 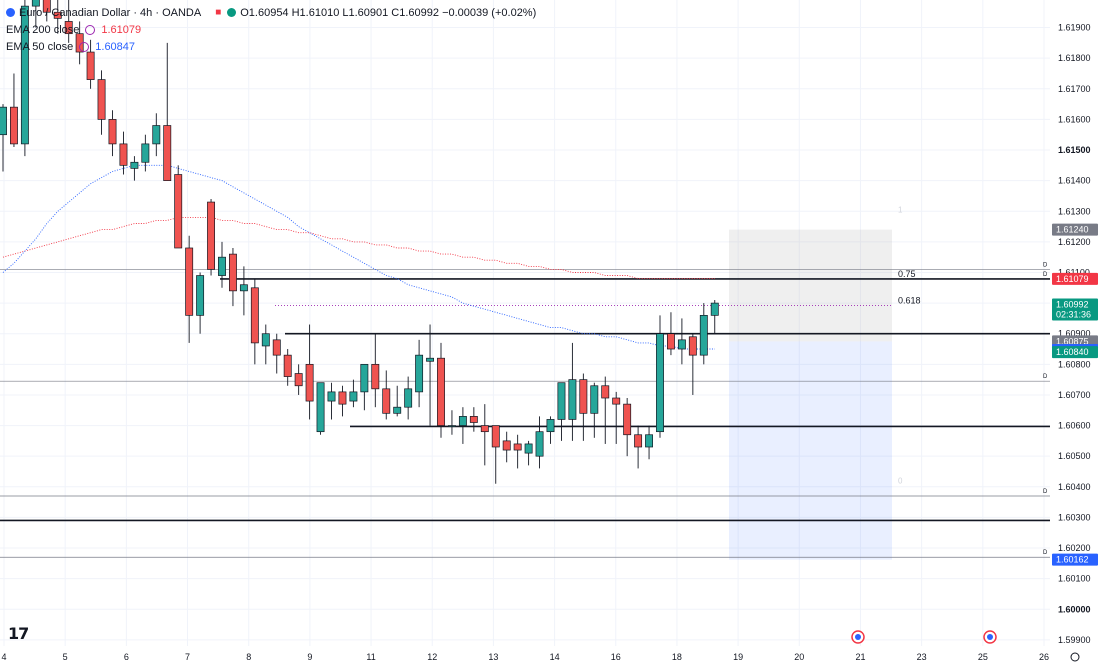 I want to click on price-axis-label: 1.60162, so click(x=1072, y=560).